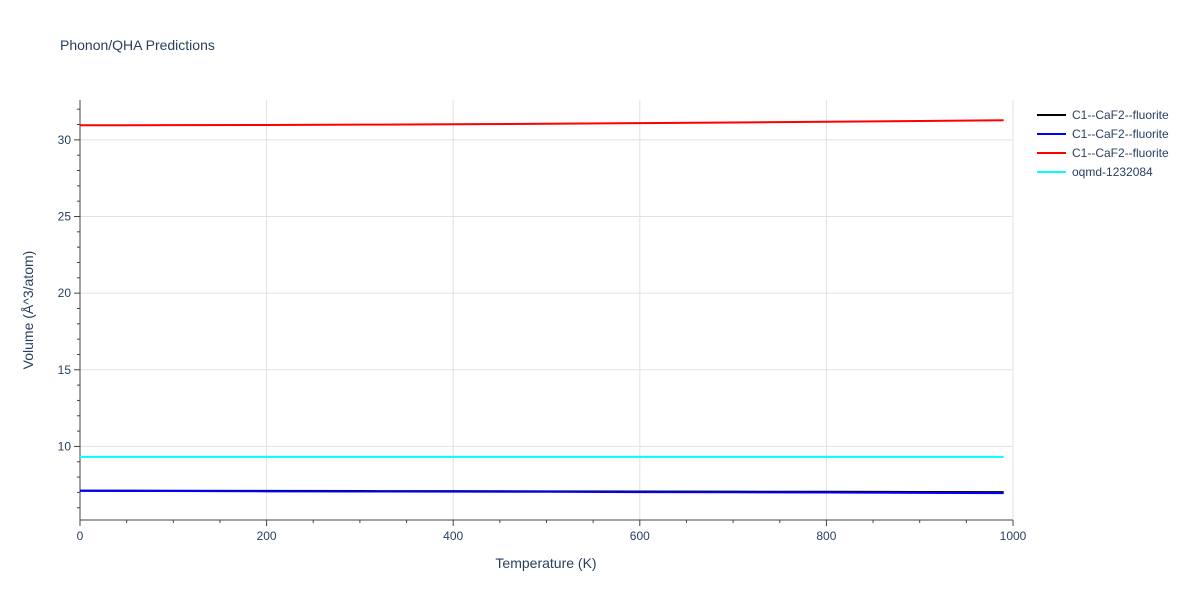 This screenshot has width=1200, height=605. What do you see at coordinates (826, 536) in the screenshot?
I see `x-tick-label: 800` at bounding box center [826, 536].